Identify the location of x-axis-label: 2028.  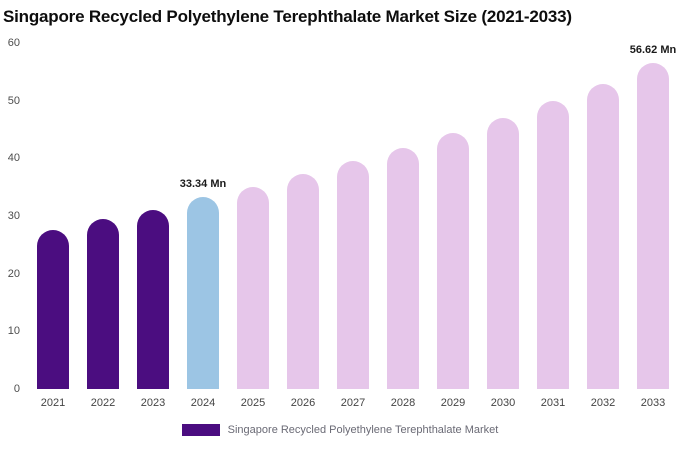
(403, 403).